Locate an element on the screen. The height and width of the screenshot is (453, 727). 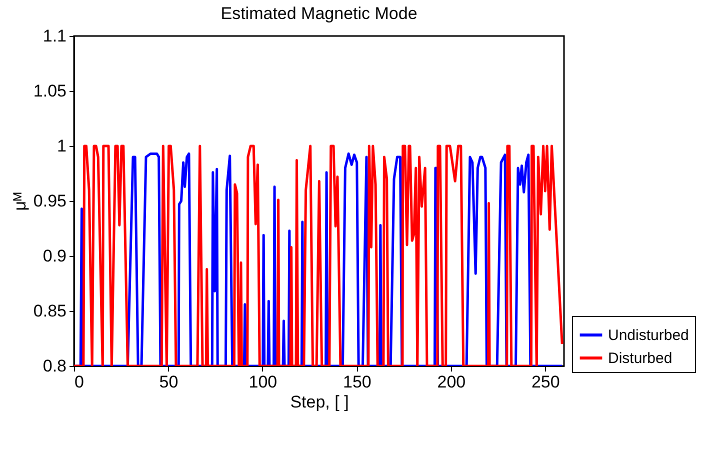
x-tick-label: 200 is located at coordinates (451, 382).